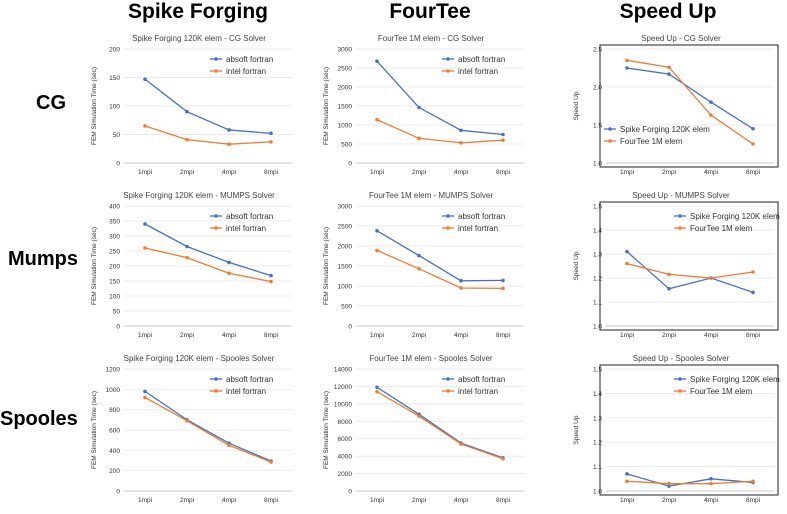 This screenshot has width=787, height=514. I want to click on row-header-mumps: Mumps, so click(43, 259).